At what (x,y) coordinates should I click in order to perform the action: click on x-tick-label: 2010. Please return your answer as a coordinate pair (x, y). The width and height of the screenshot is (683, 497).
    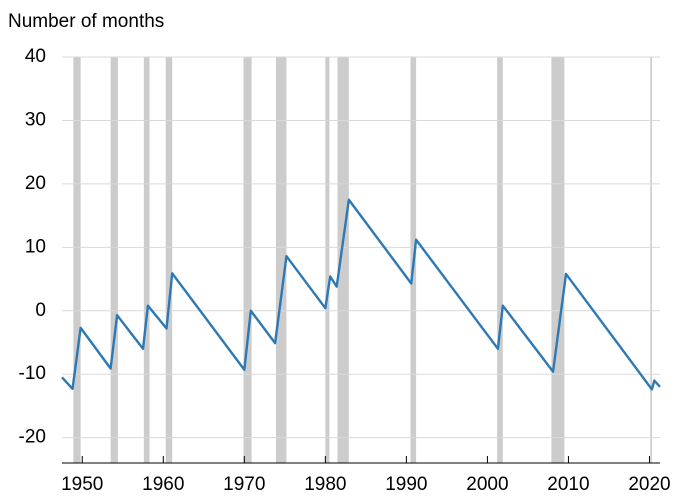
    Looking at the image, I should click on (568, 484).